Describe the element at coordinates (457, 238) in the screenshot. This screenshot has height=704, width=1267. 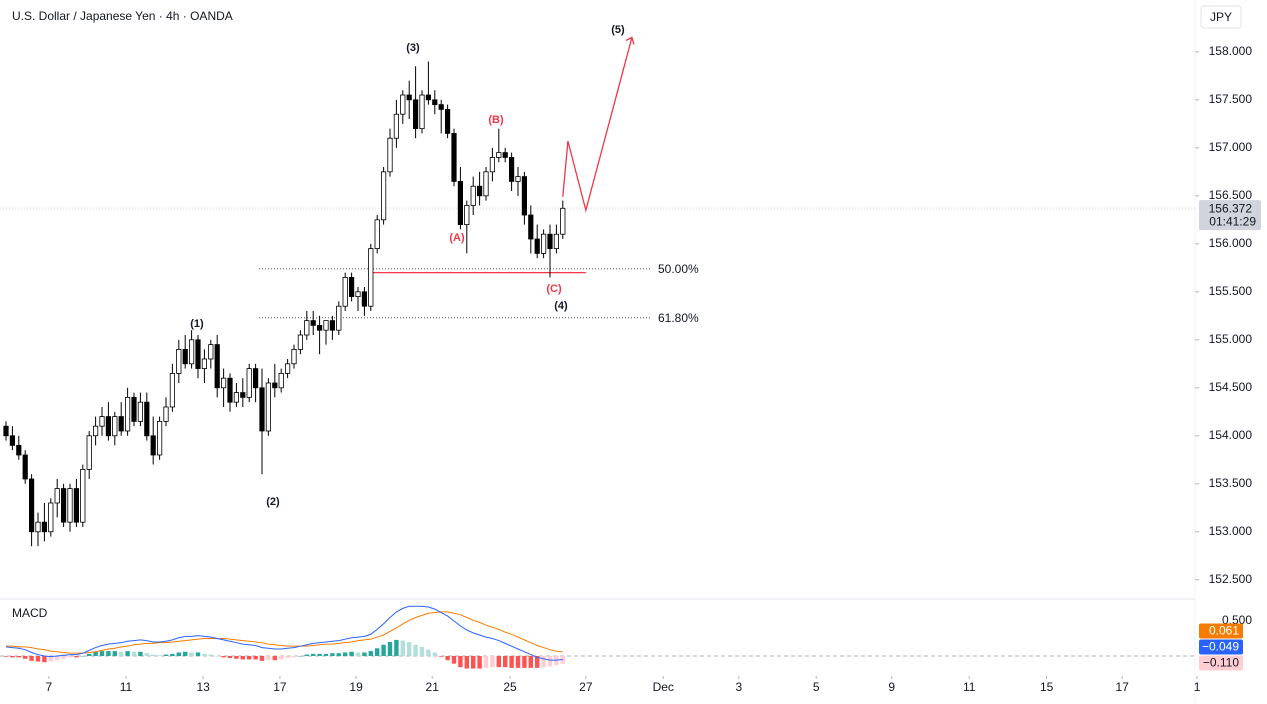
I see `wave-label: (A)` at that location.